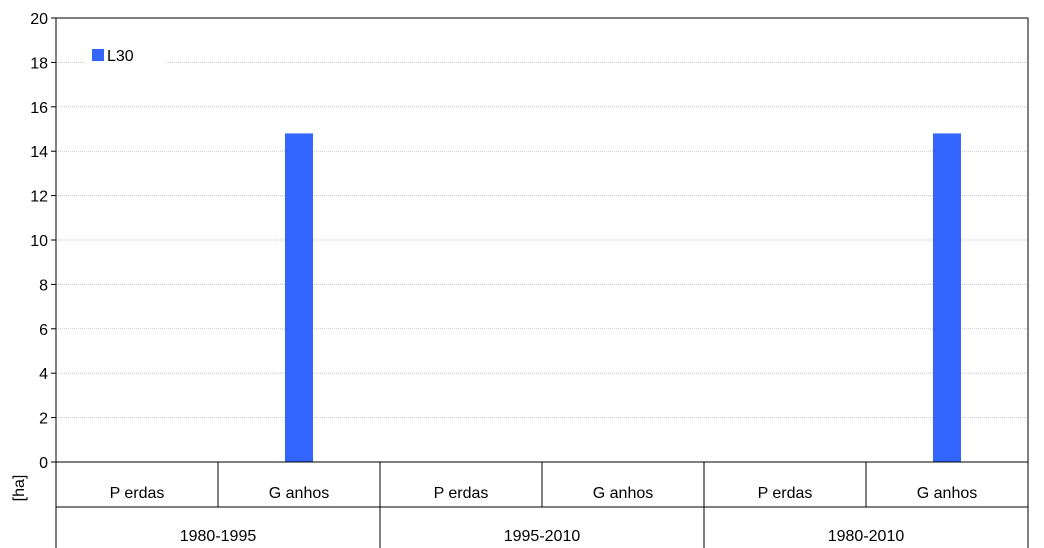 This screenshot has width=1044, height=548. Describe the element at coordinates (43, 419) in the screenshot. I see `y-tick-label: 2` at that location.